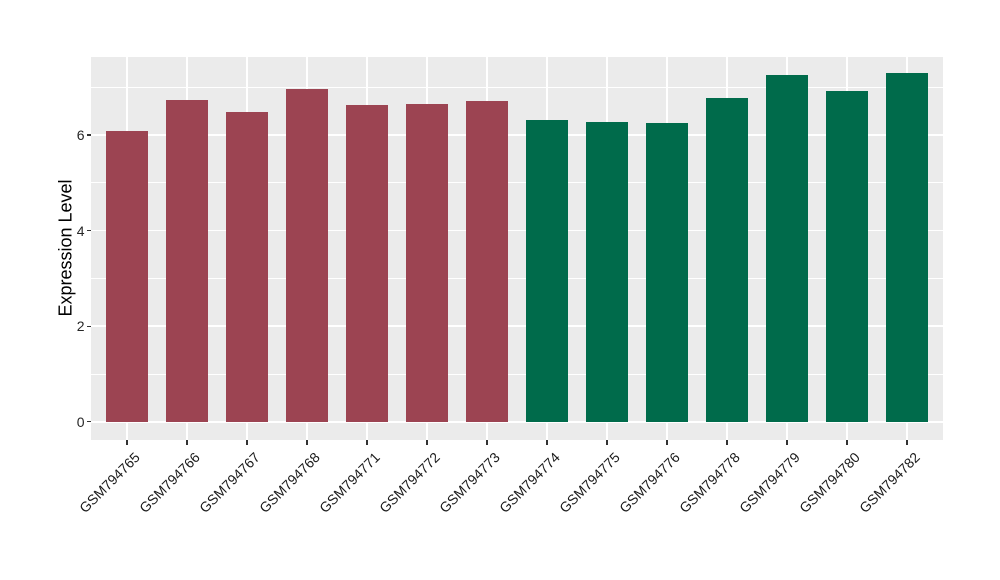 The height and width of the screenshot is (580, 1000). Describe the element at coordinates (80, 421) in the screenshot. I see `y-tick-label: 0` at that location.